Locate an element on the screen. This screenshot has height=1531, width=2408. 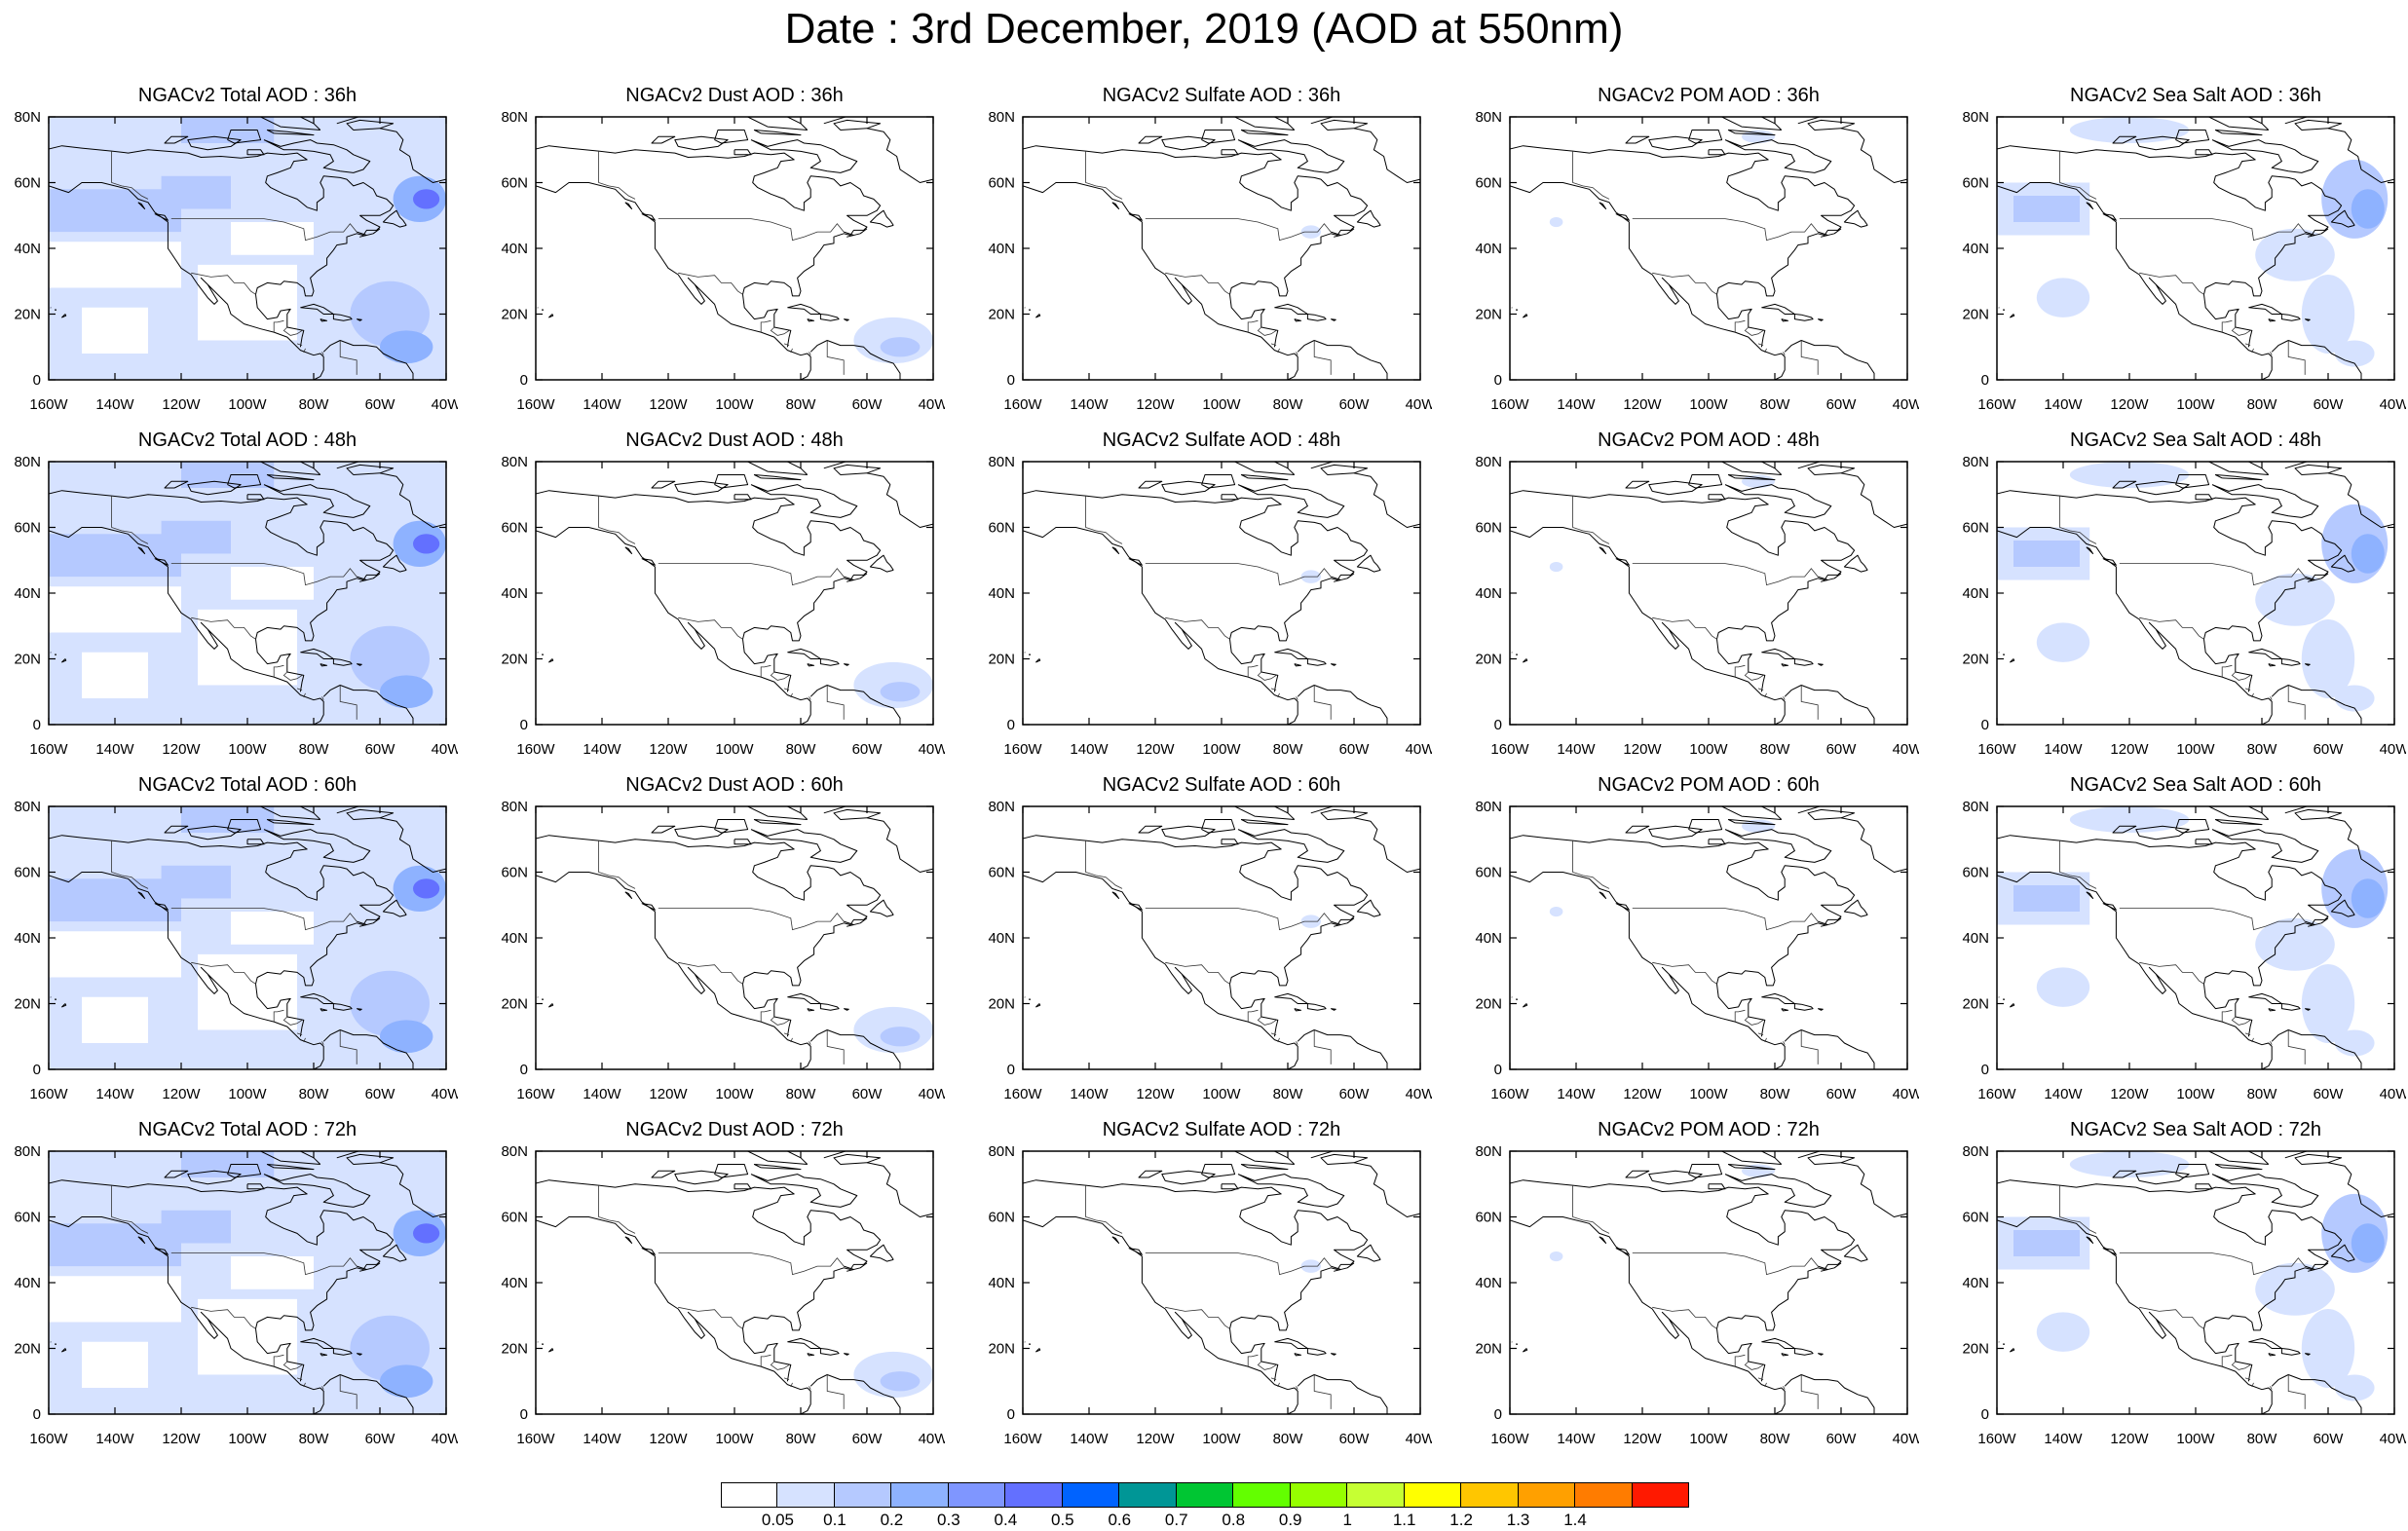
panel-title: NGACv2 Sea Salt AOD : 72h is located at coordinates (2195, 1129).